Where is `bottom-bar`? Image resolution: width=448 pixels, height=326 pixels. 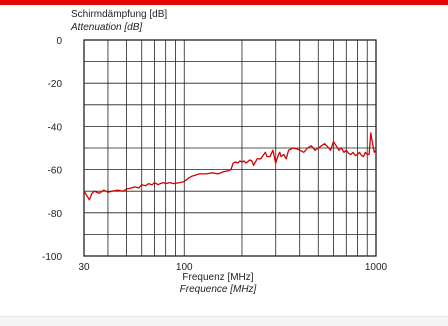
bottom-bar is located at coordinates (224, 321).